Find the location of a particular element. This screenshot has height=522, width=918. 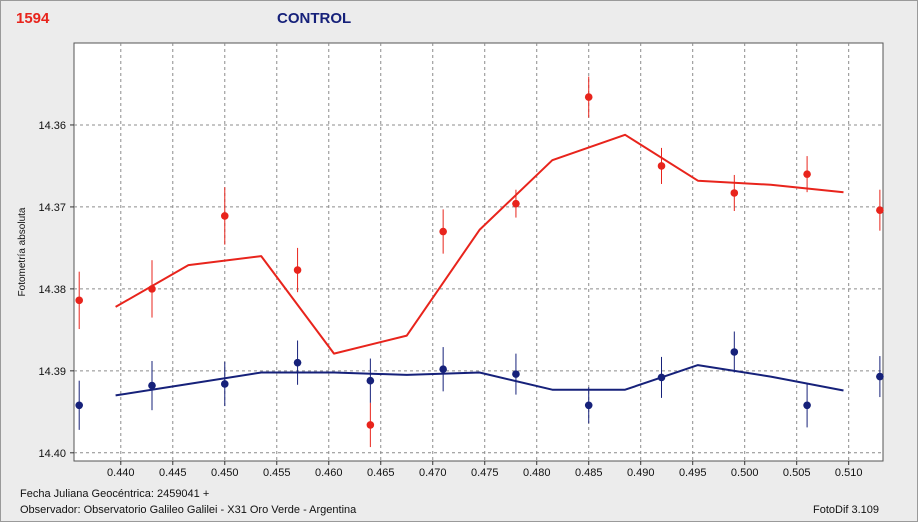

y-tick-label: 14.36 is located at coordinates (52, 126).